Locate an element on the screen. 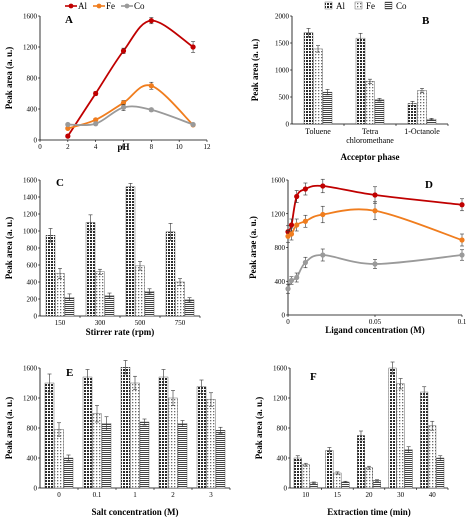 The image size is (474, 519). x-tick-label: 6 is located at coordinates (124, 147).